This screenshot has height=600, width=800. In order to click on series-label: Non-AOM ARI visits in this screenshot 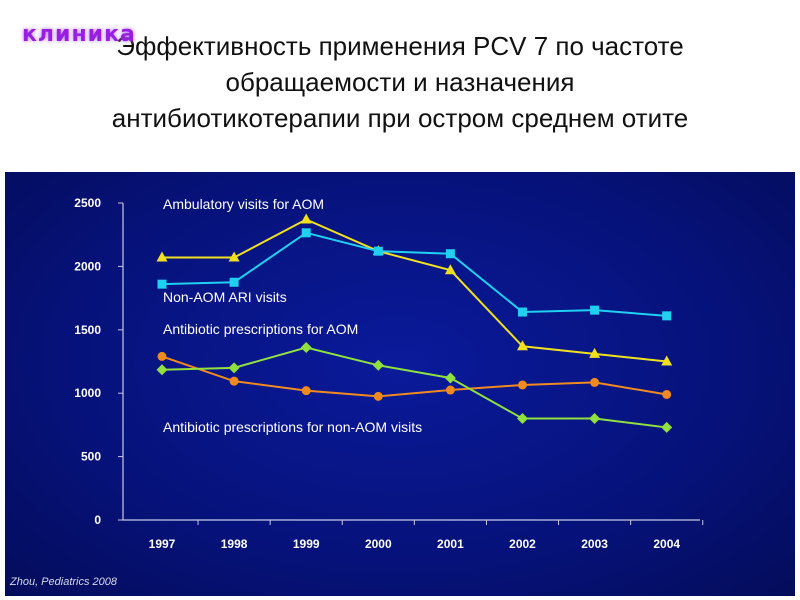, I will do `click(225, 297)`.